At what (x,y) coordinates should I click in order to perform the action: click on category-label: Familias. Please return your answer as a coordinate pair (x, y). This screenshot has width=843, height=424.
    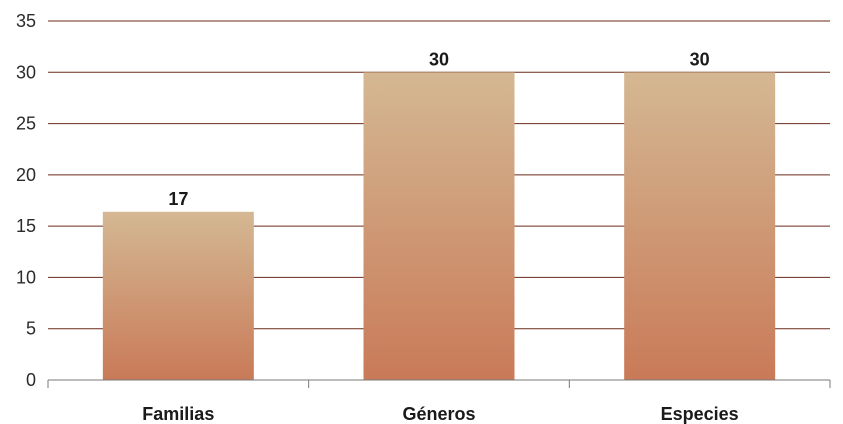
    Looking at the image, I should click on (178, 414).